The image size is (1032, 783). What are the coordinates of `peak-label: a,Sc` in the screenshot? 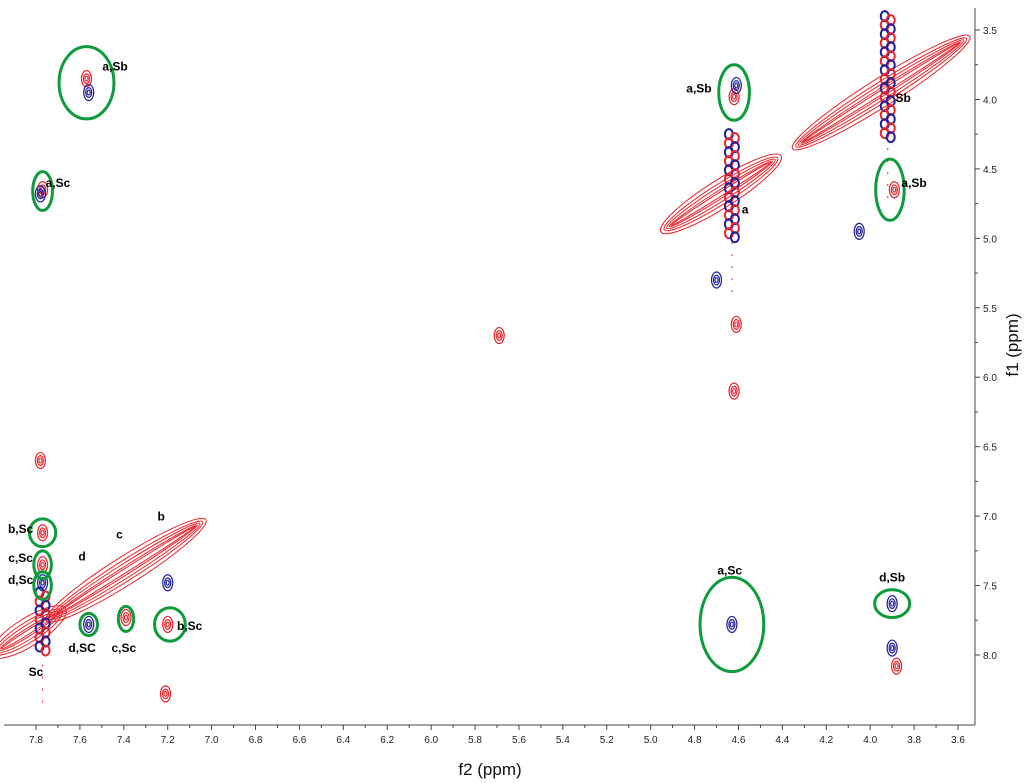 It's located at (58, 183).